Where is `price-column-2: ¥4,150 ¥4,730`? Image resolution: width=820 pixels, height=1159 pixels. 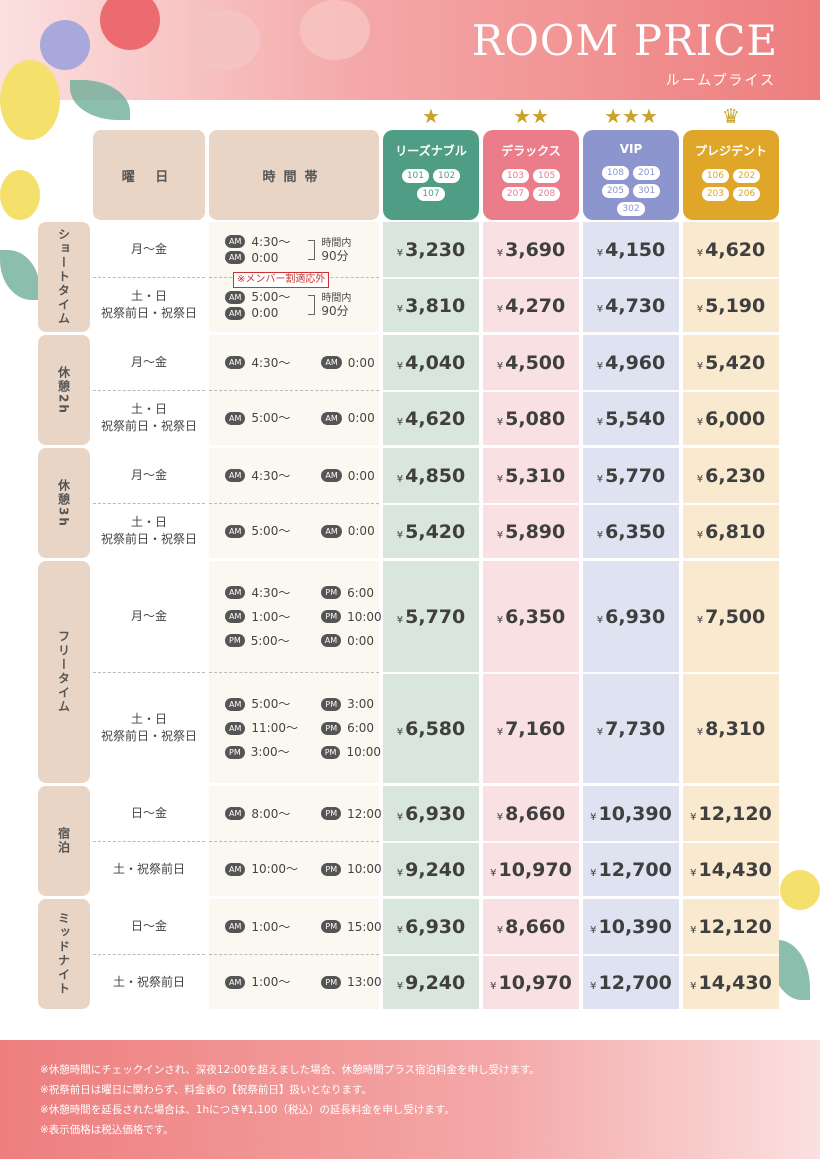 price-column-2: ¥4,150 ¥4,730 is located at coordinates (631, 277).